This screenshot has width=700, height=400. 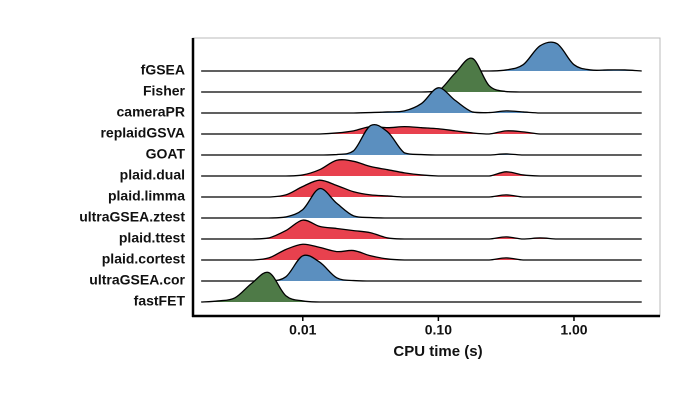 What do you see at coordinates (302, 330) in the screenshot?
I see `x-tick-label: 0.01` at bounding box center [302, 330].